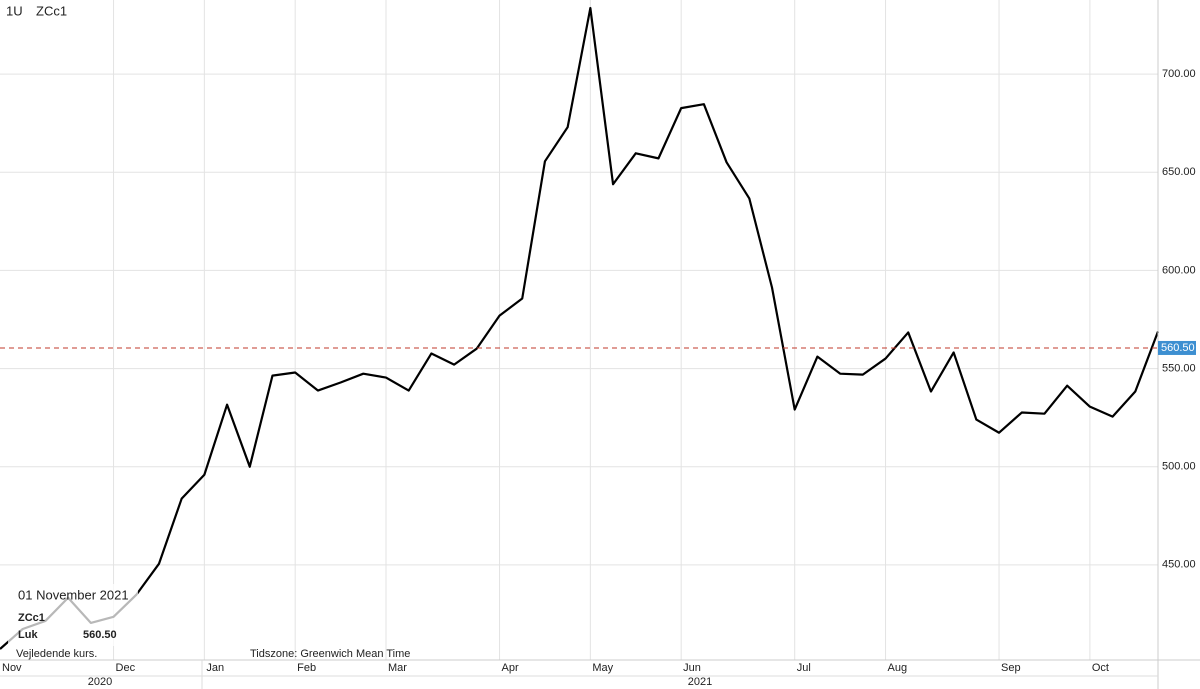 The height and width of the screenshot is (689, 1200). Describe the element at coordinates (510, 668) in the screenshot. I see `x-tick-label: Apr` at that location.